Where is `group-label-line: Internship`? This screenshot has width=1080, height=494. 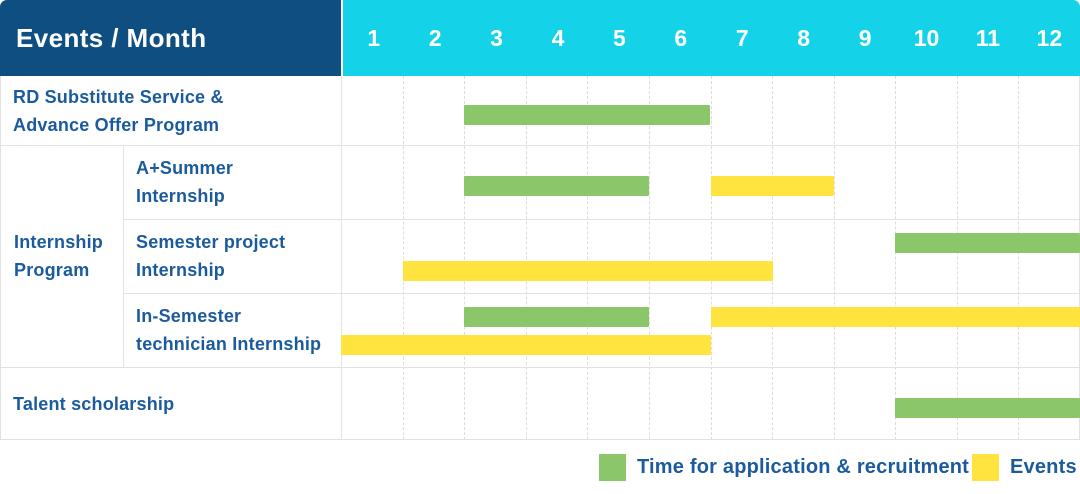 group-label-line: Internship is located at coordinates (59, 242).